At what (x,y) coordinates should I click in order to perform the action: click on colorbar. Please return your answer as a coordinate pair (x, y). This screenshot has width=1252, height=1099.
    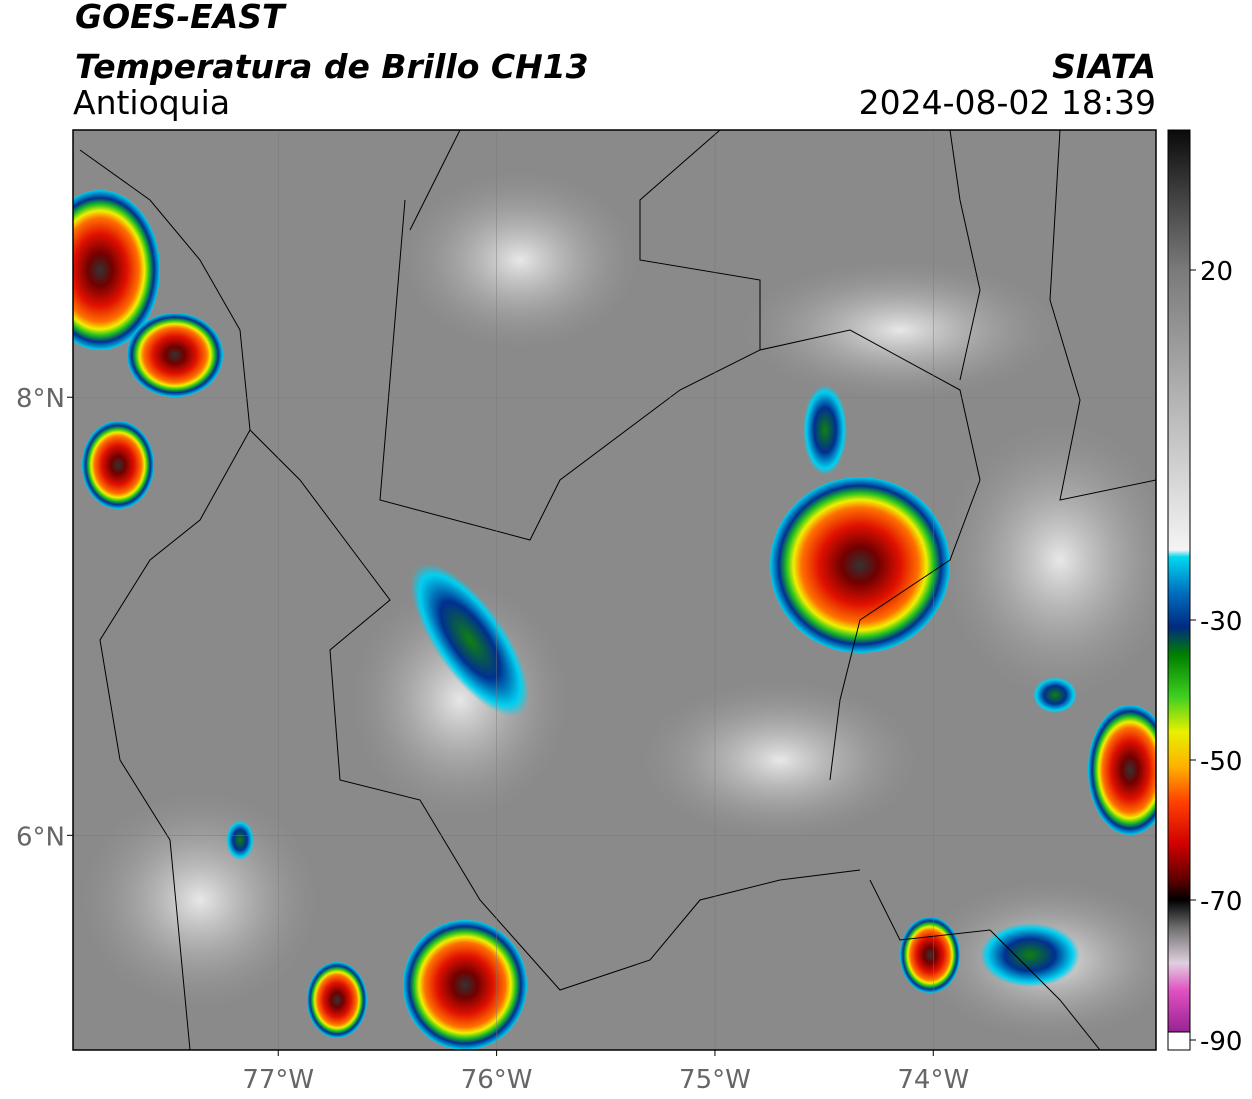
    Looking at the image, I should click on (1179, 585).